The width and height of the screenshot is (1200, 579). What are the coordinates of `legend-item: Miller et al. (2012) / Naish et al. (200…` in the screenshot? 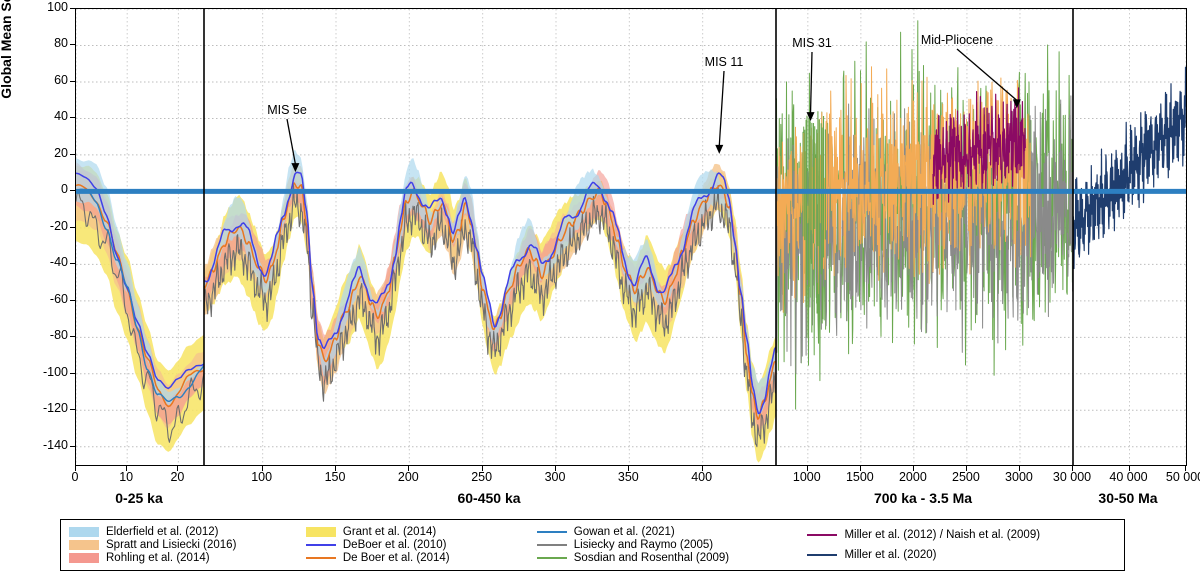 It's located at (961, 535).